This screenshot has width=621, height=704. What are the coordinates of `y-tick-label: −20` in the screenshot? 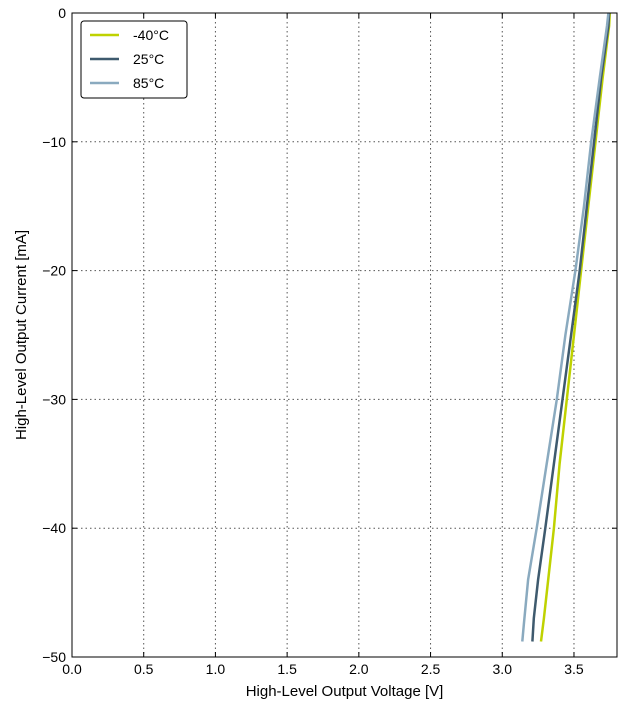 It's located at (54, 271).